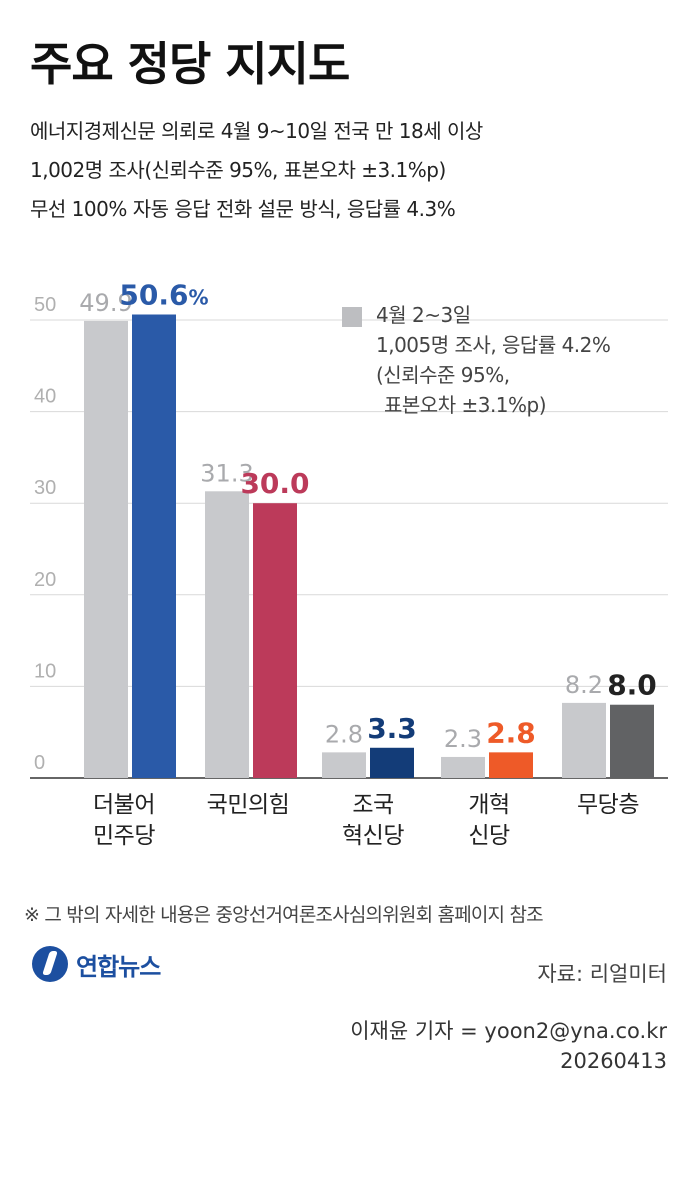 The width and height of the screenshot is (699, 1191). What do you see at coordinates (508, 1031) in the screenshot?
I see `reporter-email: 이재윤 기자 = yoon2@yna.co.kr` at bounding box center [508, 1031].